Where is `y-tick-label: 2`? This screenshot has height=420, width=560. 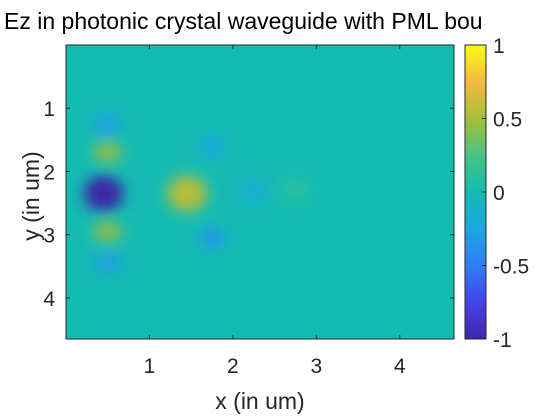
y-tick-label: 2 is located at coordinates (49, 172).